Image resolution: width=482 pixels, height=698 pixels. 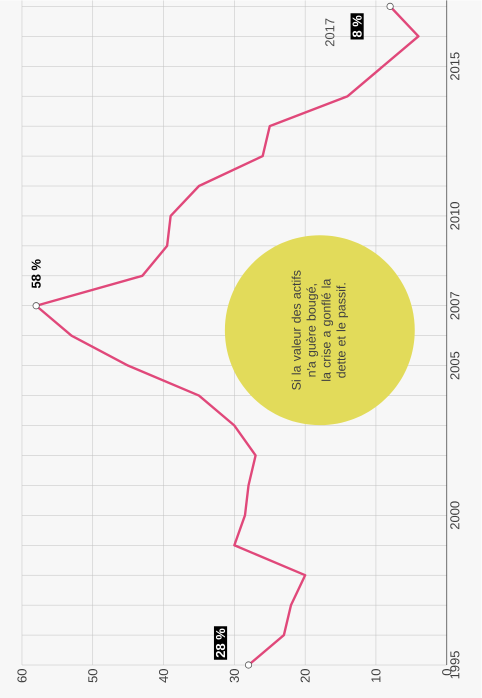 What do you see at coordinates (376, 675) in the screenshot?
I see `x-tick-label: 10` at bounding box center [376, 675].